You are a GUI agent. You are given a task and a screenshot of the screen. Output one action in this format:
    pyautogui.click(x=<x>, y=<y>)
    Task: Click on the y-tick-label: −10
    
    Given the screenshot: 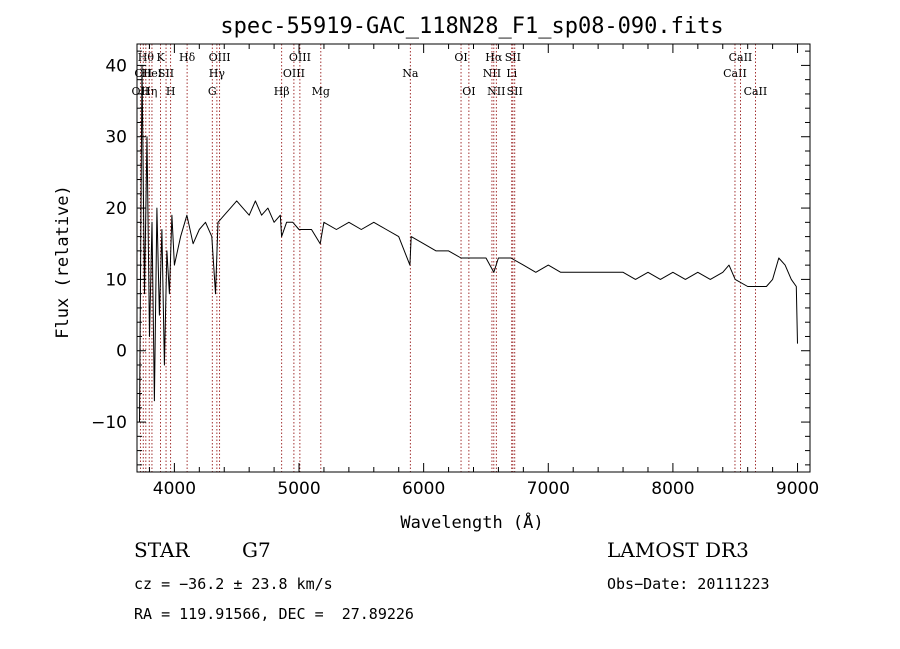 What is the action you would take?
    pyautogui.click(x=109, y=423)
    